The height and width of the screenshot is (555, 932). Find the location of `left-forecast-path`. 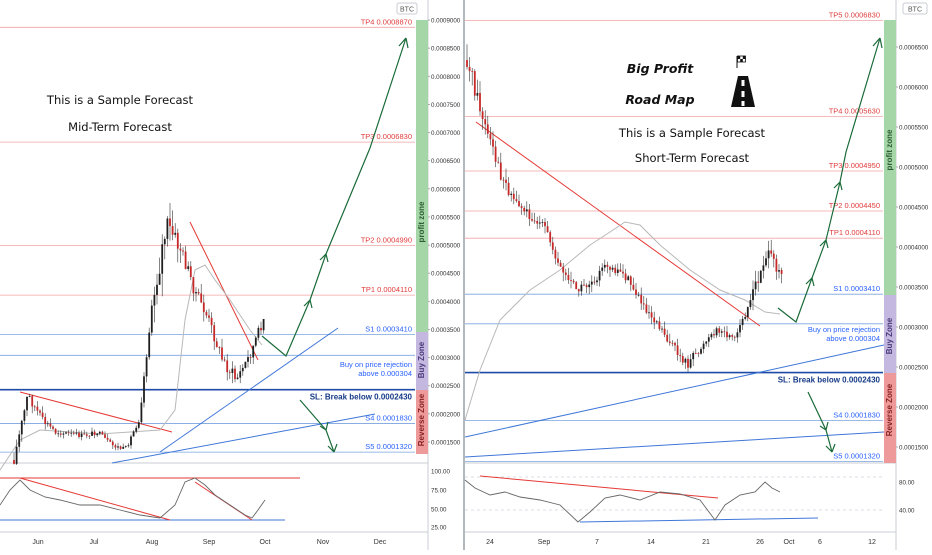

left-forecast-path is located at coordinates (334, 197).